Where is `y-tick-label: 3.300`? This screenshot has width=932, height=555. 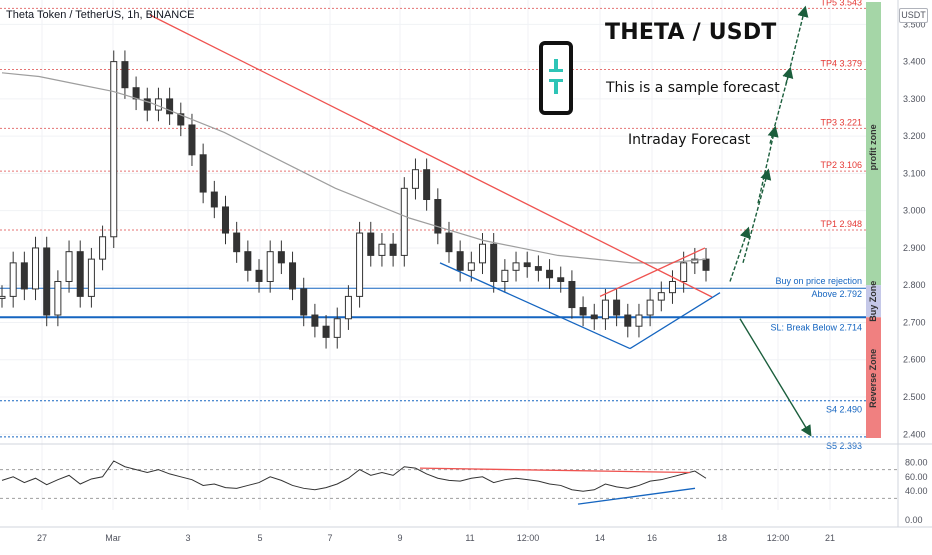
y-tick-label: 3.300 is located at coordinates (914, 99).